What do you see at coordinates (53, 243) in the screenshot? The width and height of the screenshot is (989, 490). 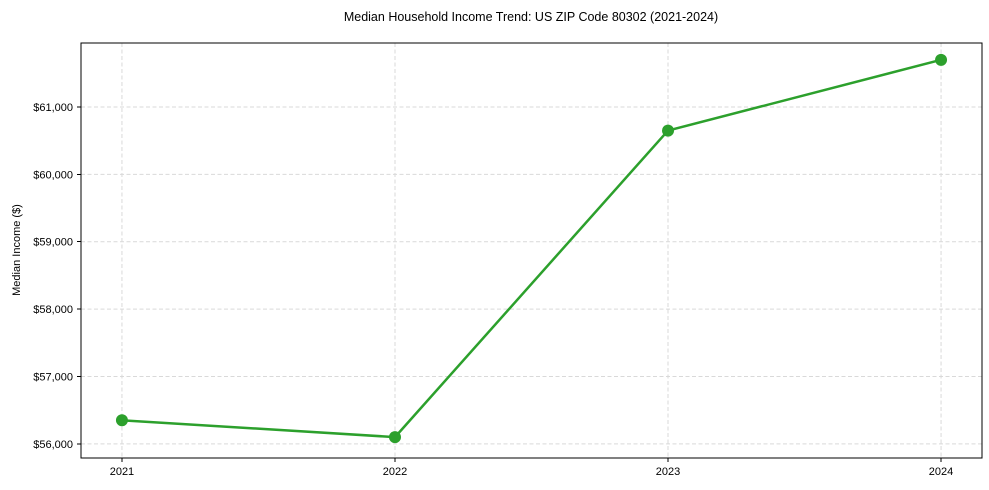 I see `y-tick-label: $59,000` at bounding box center [53, 243].